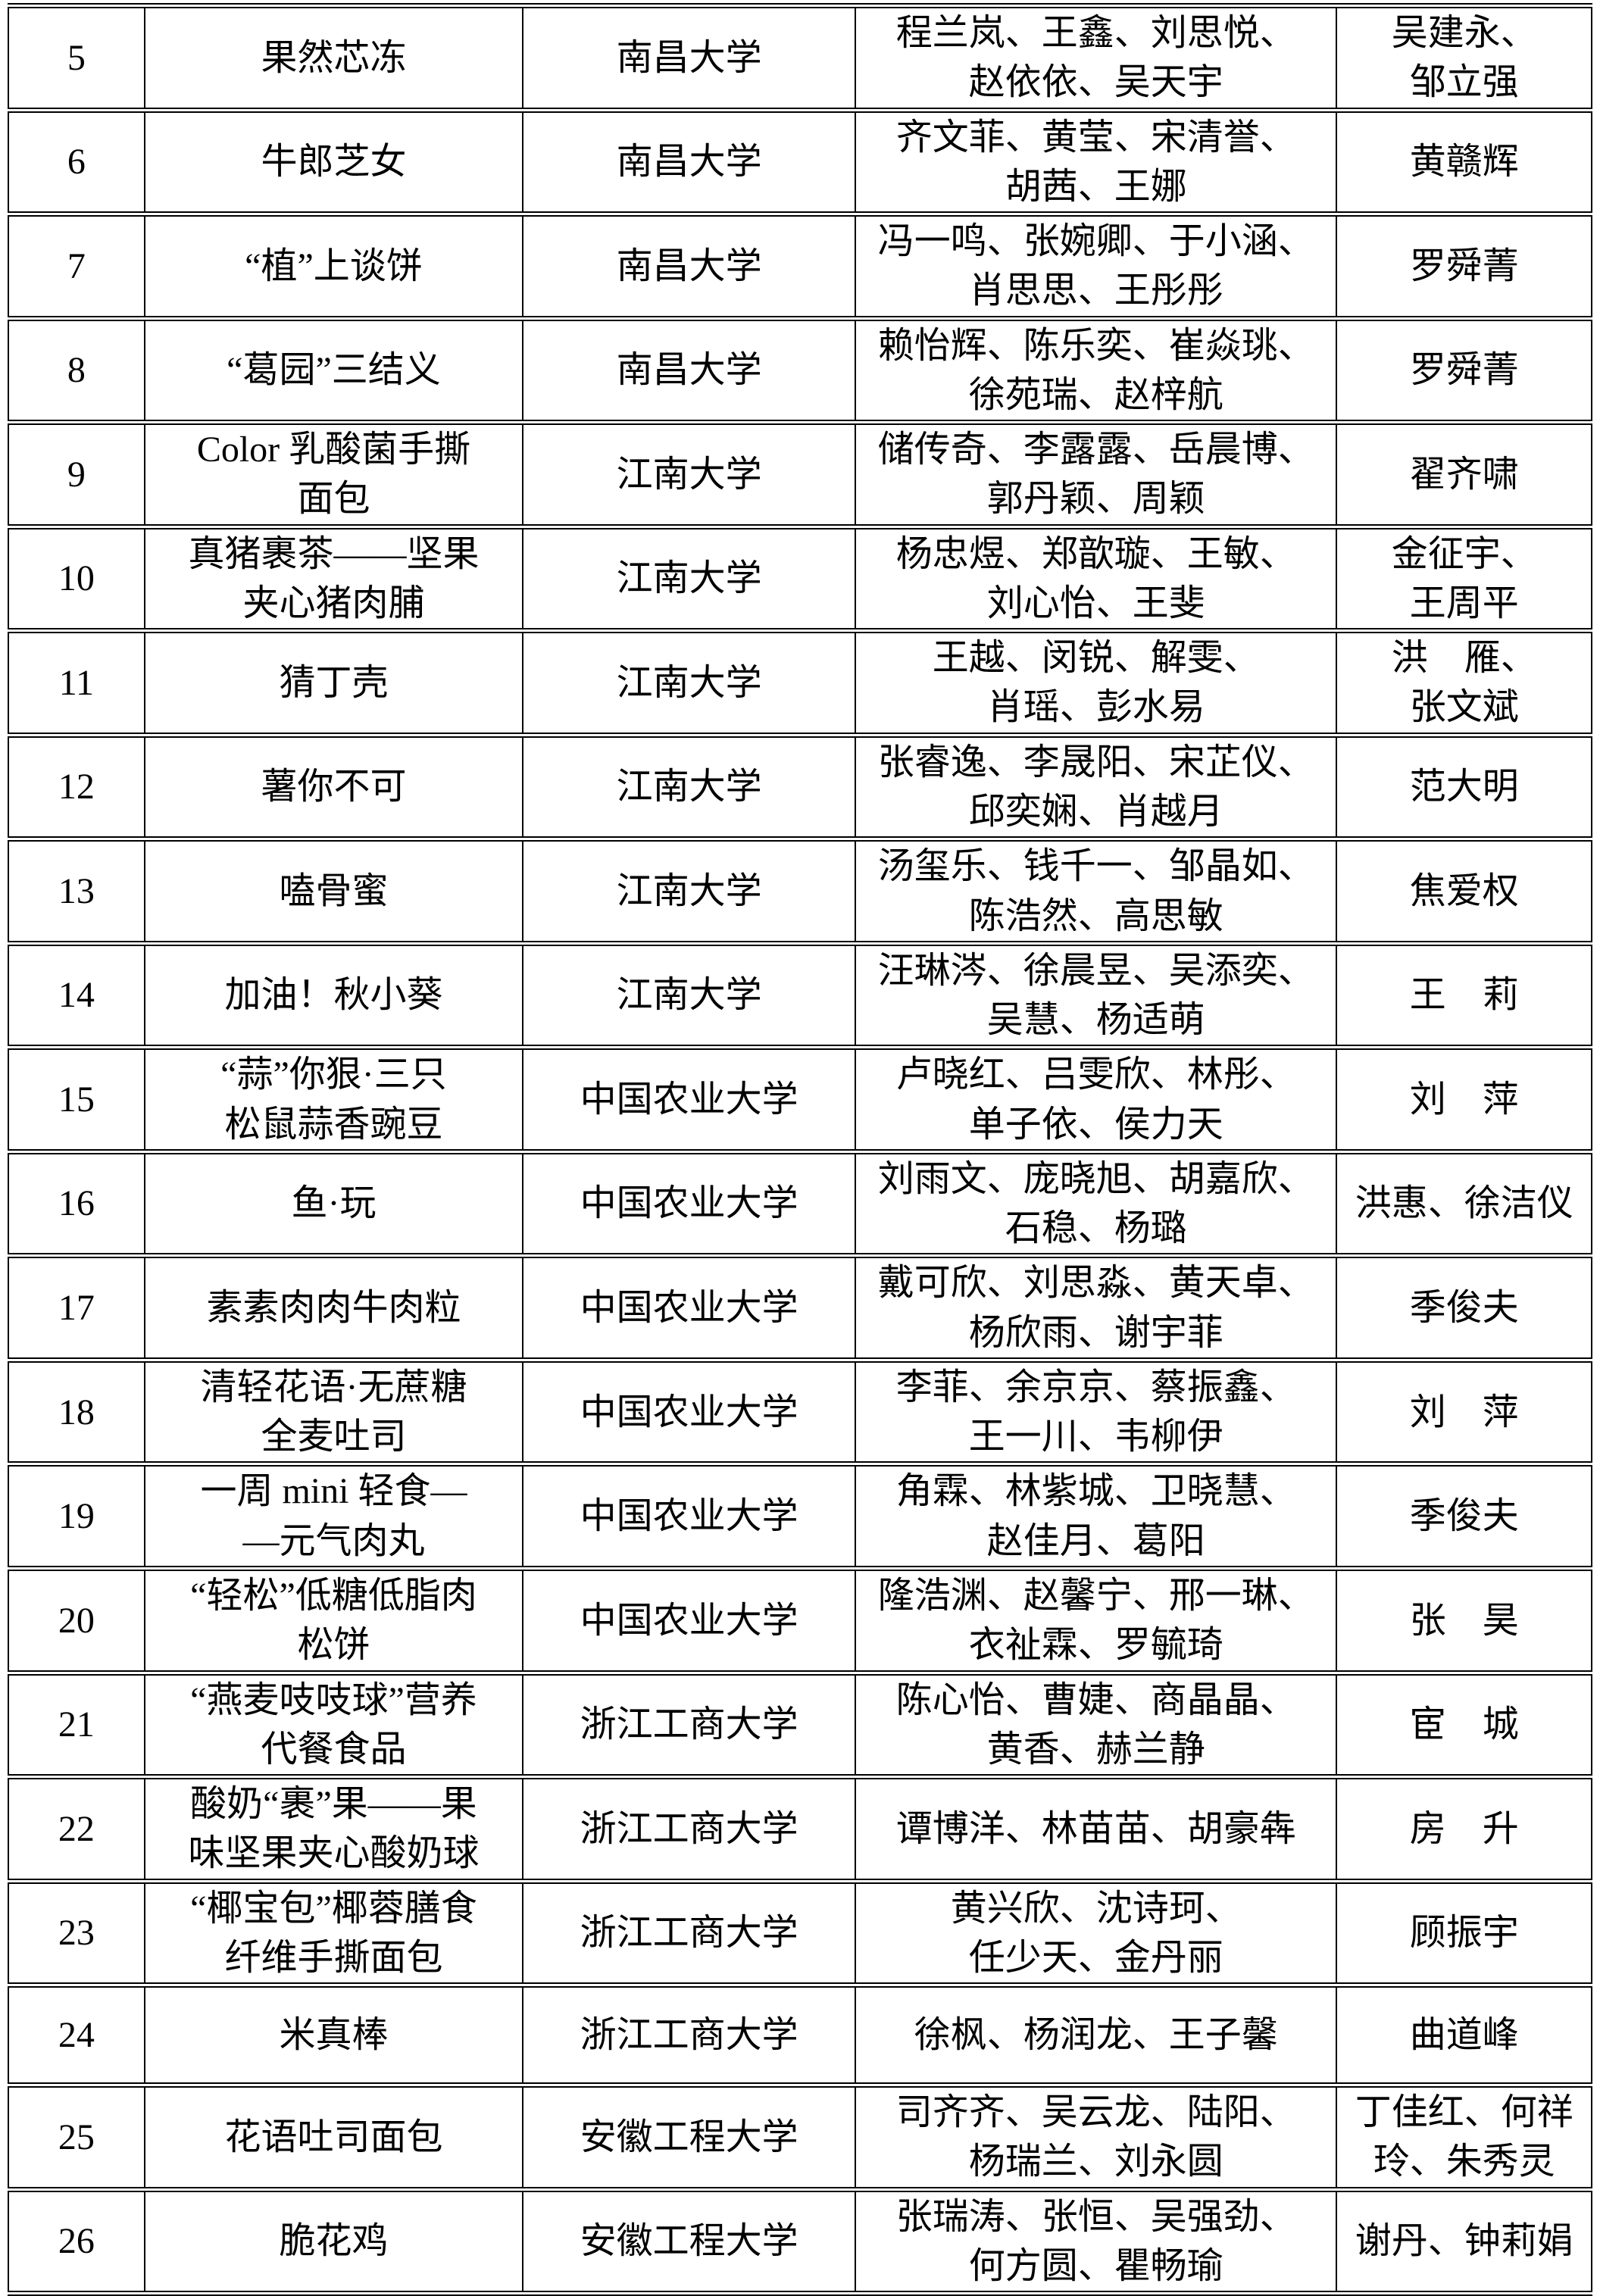 The height and width of the screenshot is (2296, 1600). I want to click on advisors-cell: 金征宇、 王周平, so click(1464, 578).